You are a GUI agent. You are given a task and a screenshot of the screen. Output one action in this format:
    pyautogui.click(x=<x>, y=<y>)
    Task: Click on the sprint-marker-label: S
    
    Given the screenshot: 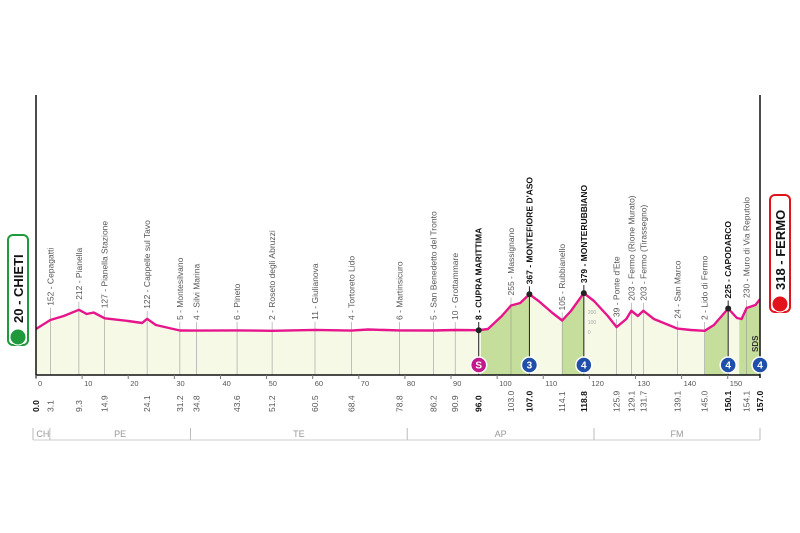 What is the action you would take?
    pyautogui.click(x=478, y=366)
    